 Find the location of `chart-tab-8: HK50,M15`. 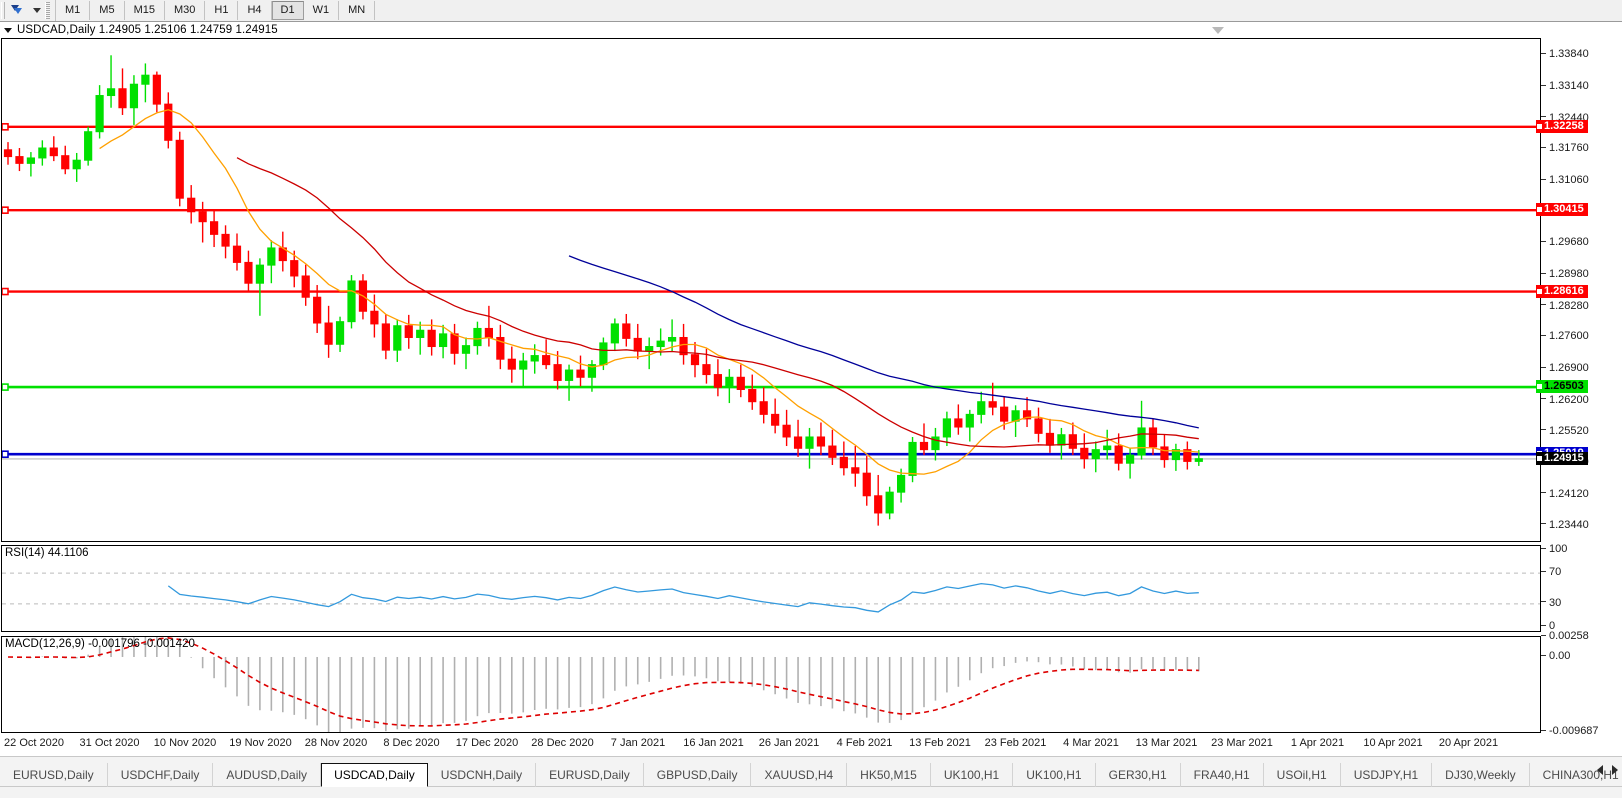

chart-tab-8: HK50,M15 is located at coordinates (889, 775).